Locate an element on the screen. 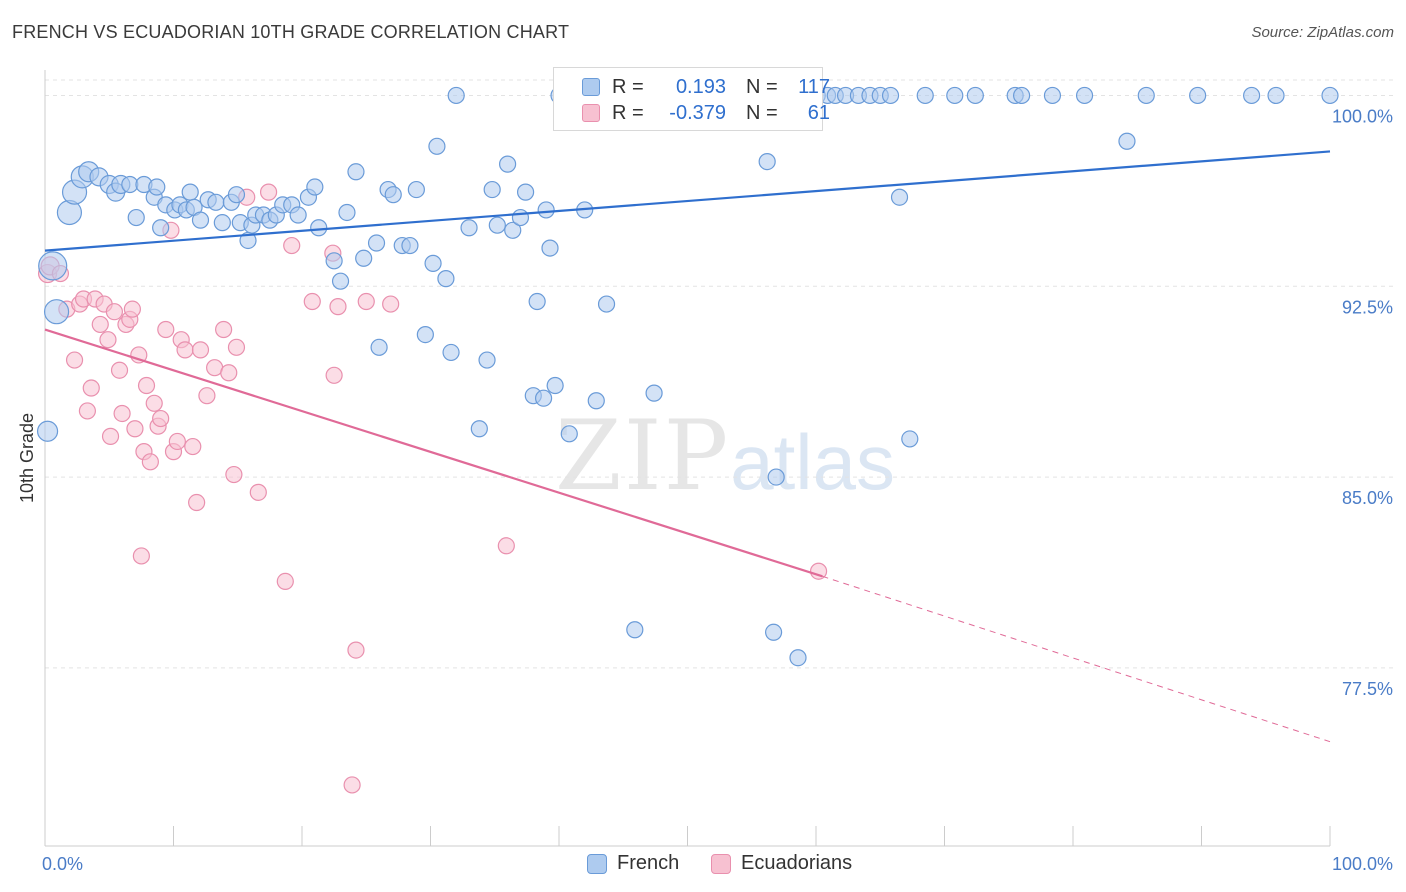 The width and height of the screenshot is (1406, 892). y-tick-label-1: 85.0% is located at coordinates (1367, 498).